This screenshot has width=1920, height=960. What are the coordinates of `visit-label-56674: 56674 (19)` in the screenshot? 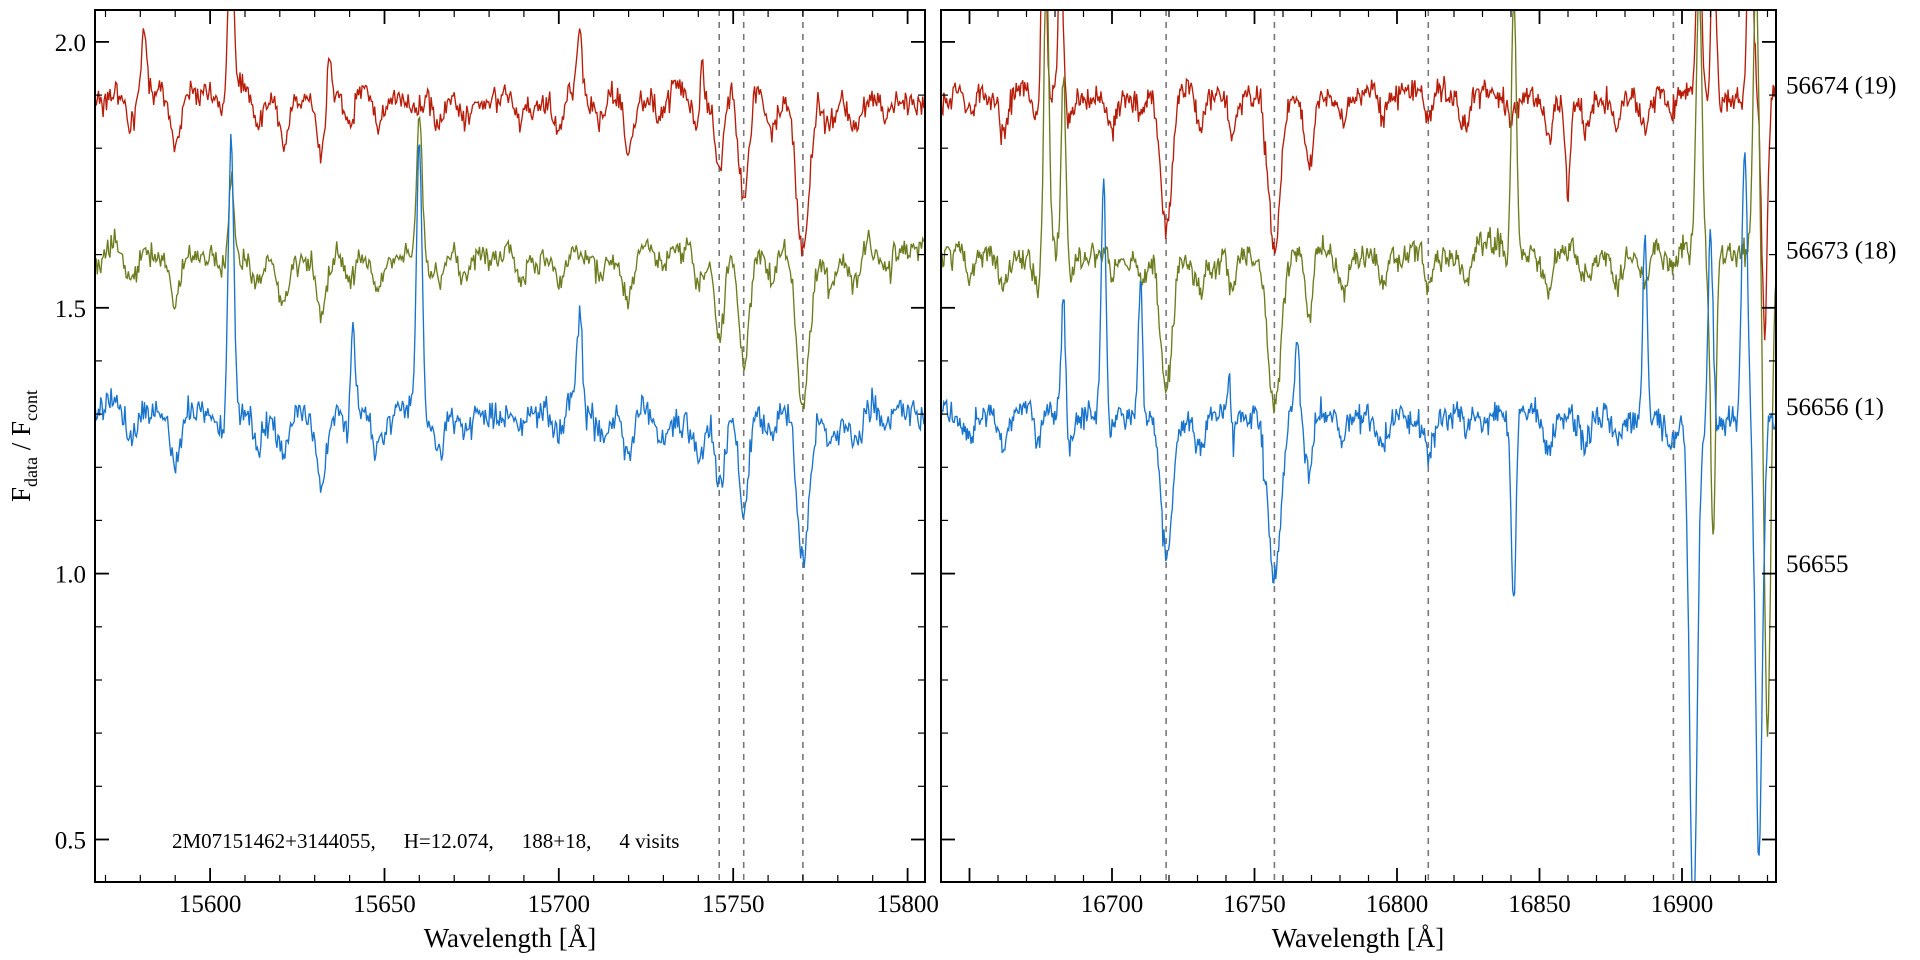 It's located at (1841, 85).